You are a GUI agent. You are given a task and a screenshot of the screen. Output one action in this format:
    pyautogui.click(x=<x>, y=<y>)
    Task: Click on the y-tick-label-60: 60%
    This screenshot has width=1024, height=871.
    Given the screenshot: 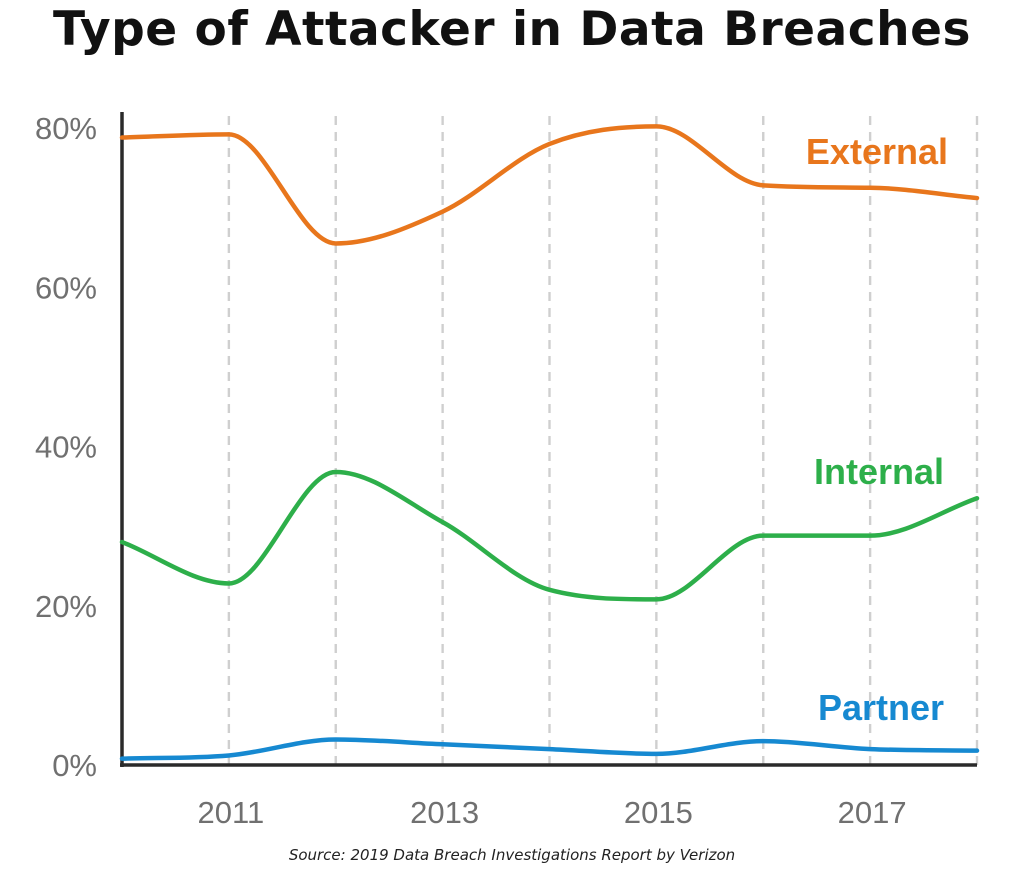 What is the action you would take?
    pyautogui.click(x=66, y=287)
    